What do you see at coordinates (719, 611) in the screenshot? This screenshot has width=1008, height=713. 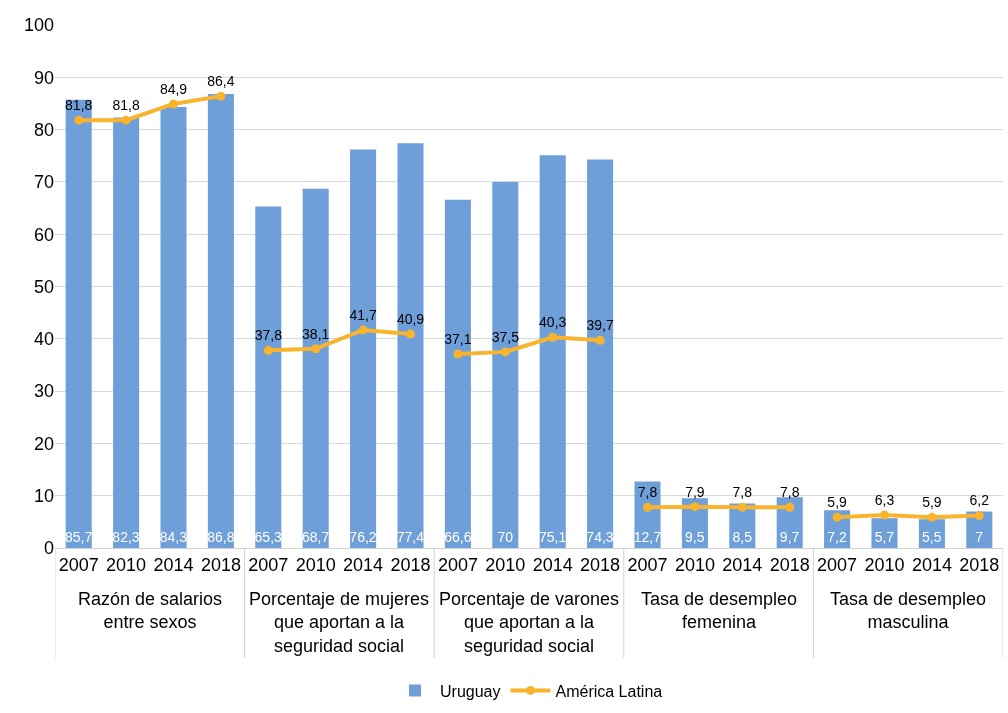 I see `text: Tasa de desempleo femenina` at bounding box center [719, 611].